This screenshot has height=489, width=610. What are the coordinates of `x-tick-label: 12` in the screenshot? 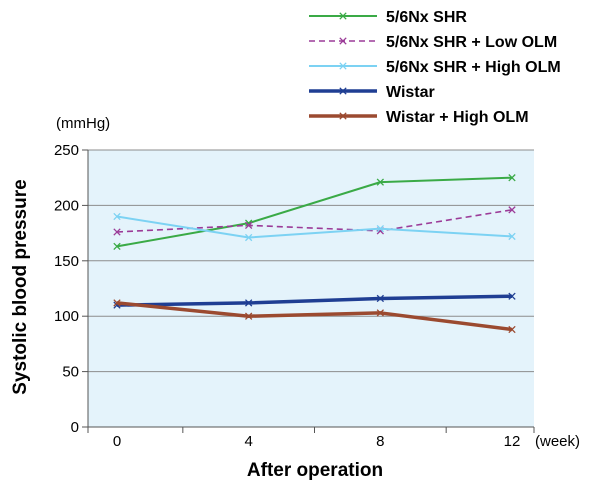 It's located at (512, 441).